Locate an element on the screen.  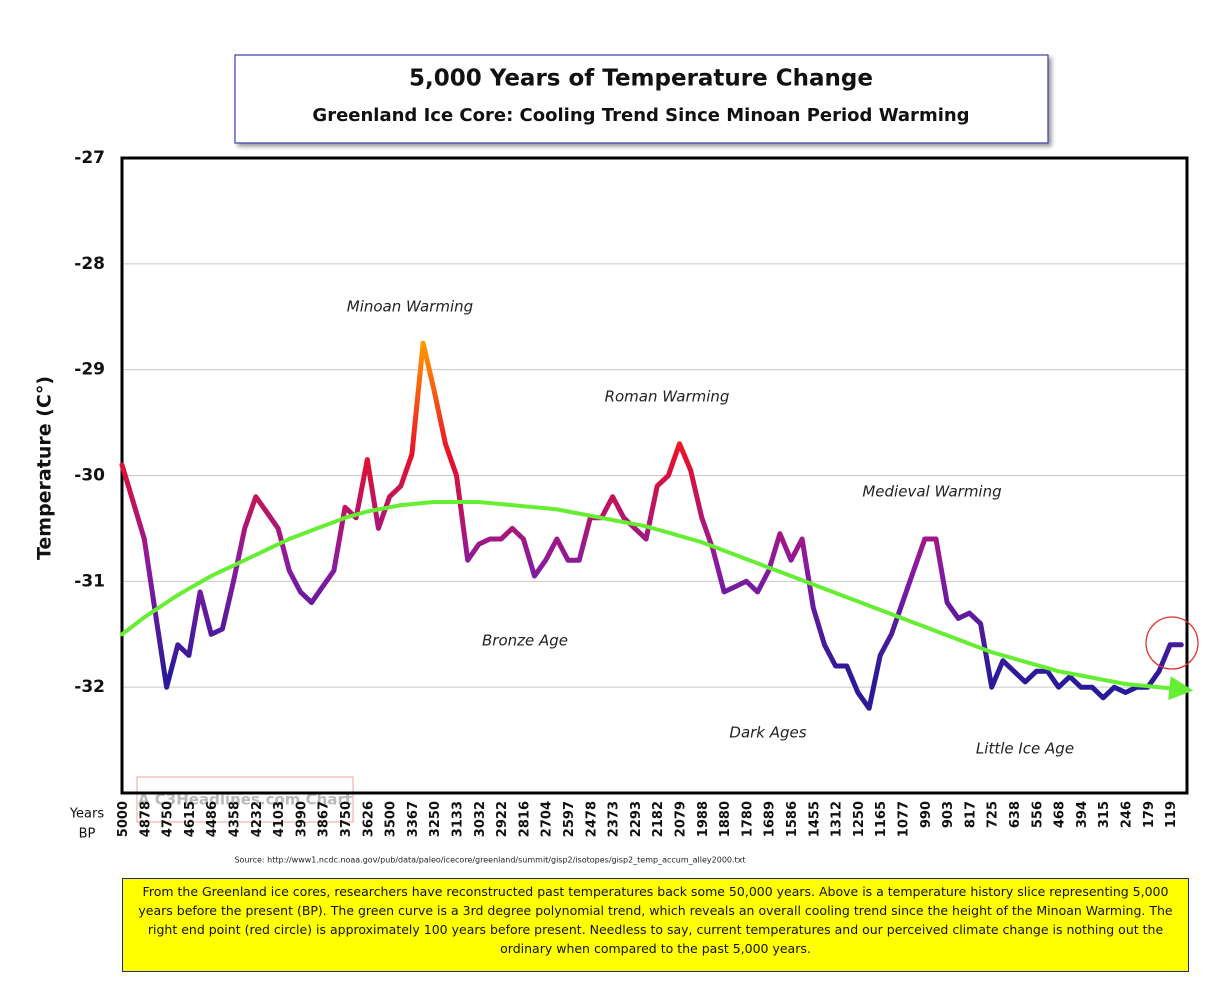
x-tick-label: 1880 is located at coordinates (725, 819).